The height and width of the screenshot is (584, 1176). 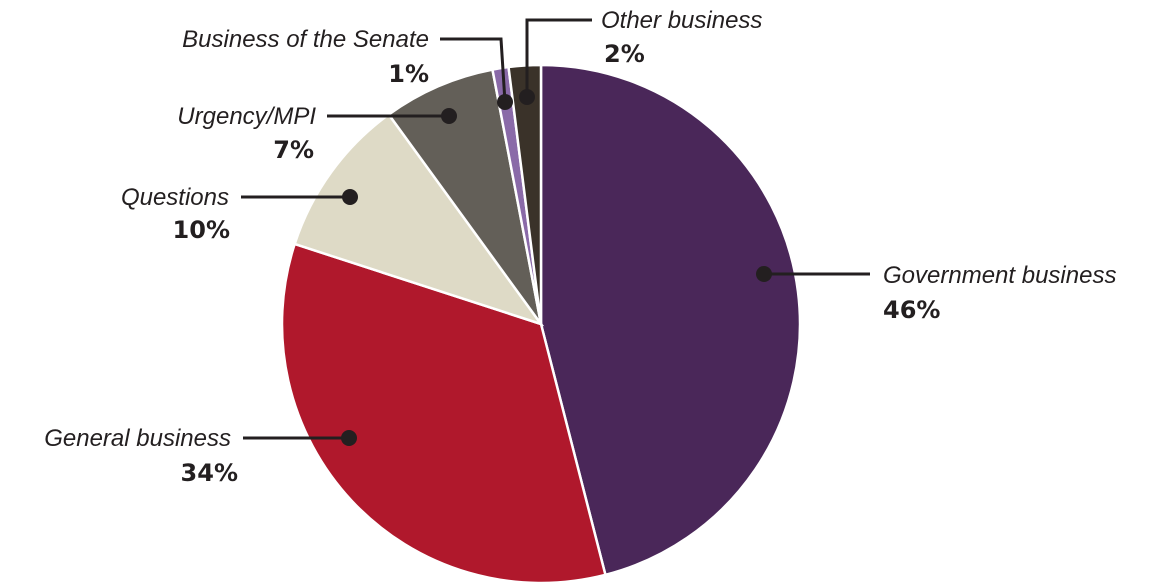 What do you see at coordinates (681, 20) in the screenshot?
I see `slice-label: Other business` at bounding box center [681, 20].